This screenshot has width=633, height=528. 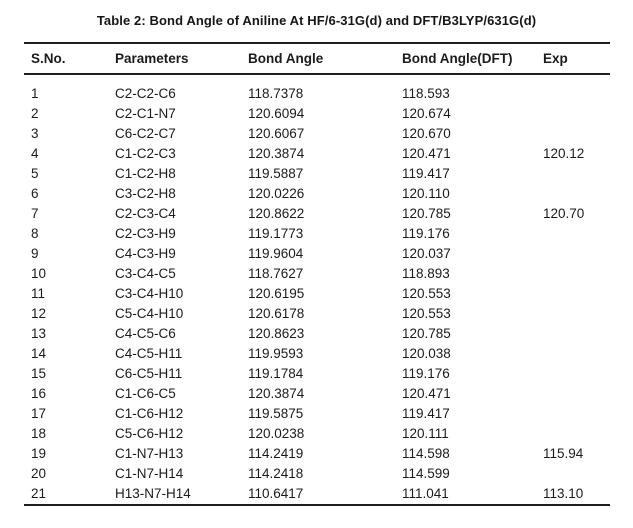 I want to click on cell-bond-angle: 120.0238, so click(x=276, y=433).